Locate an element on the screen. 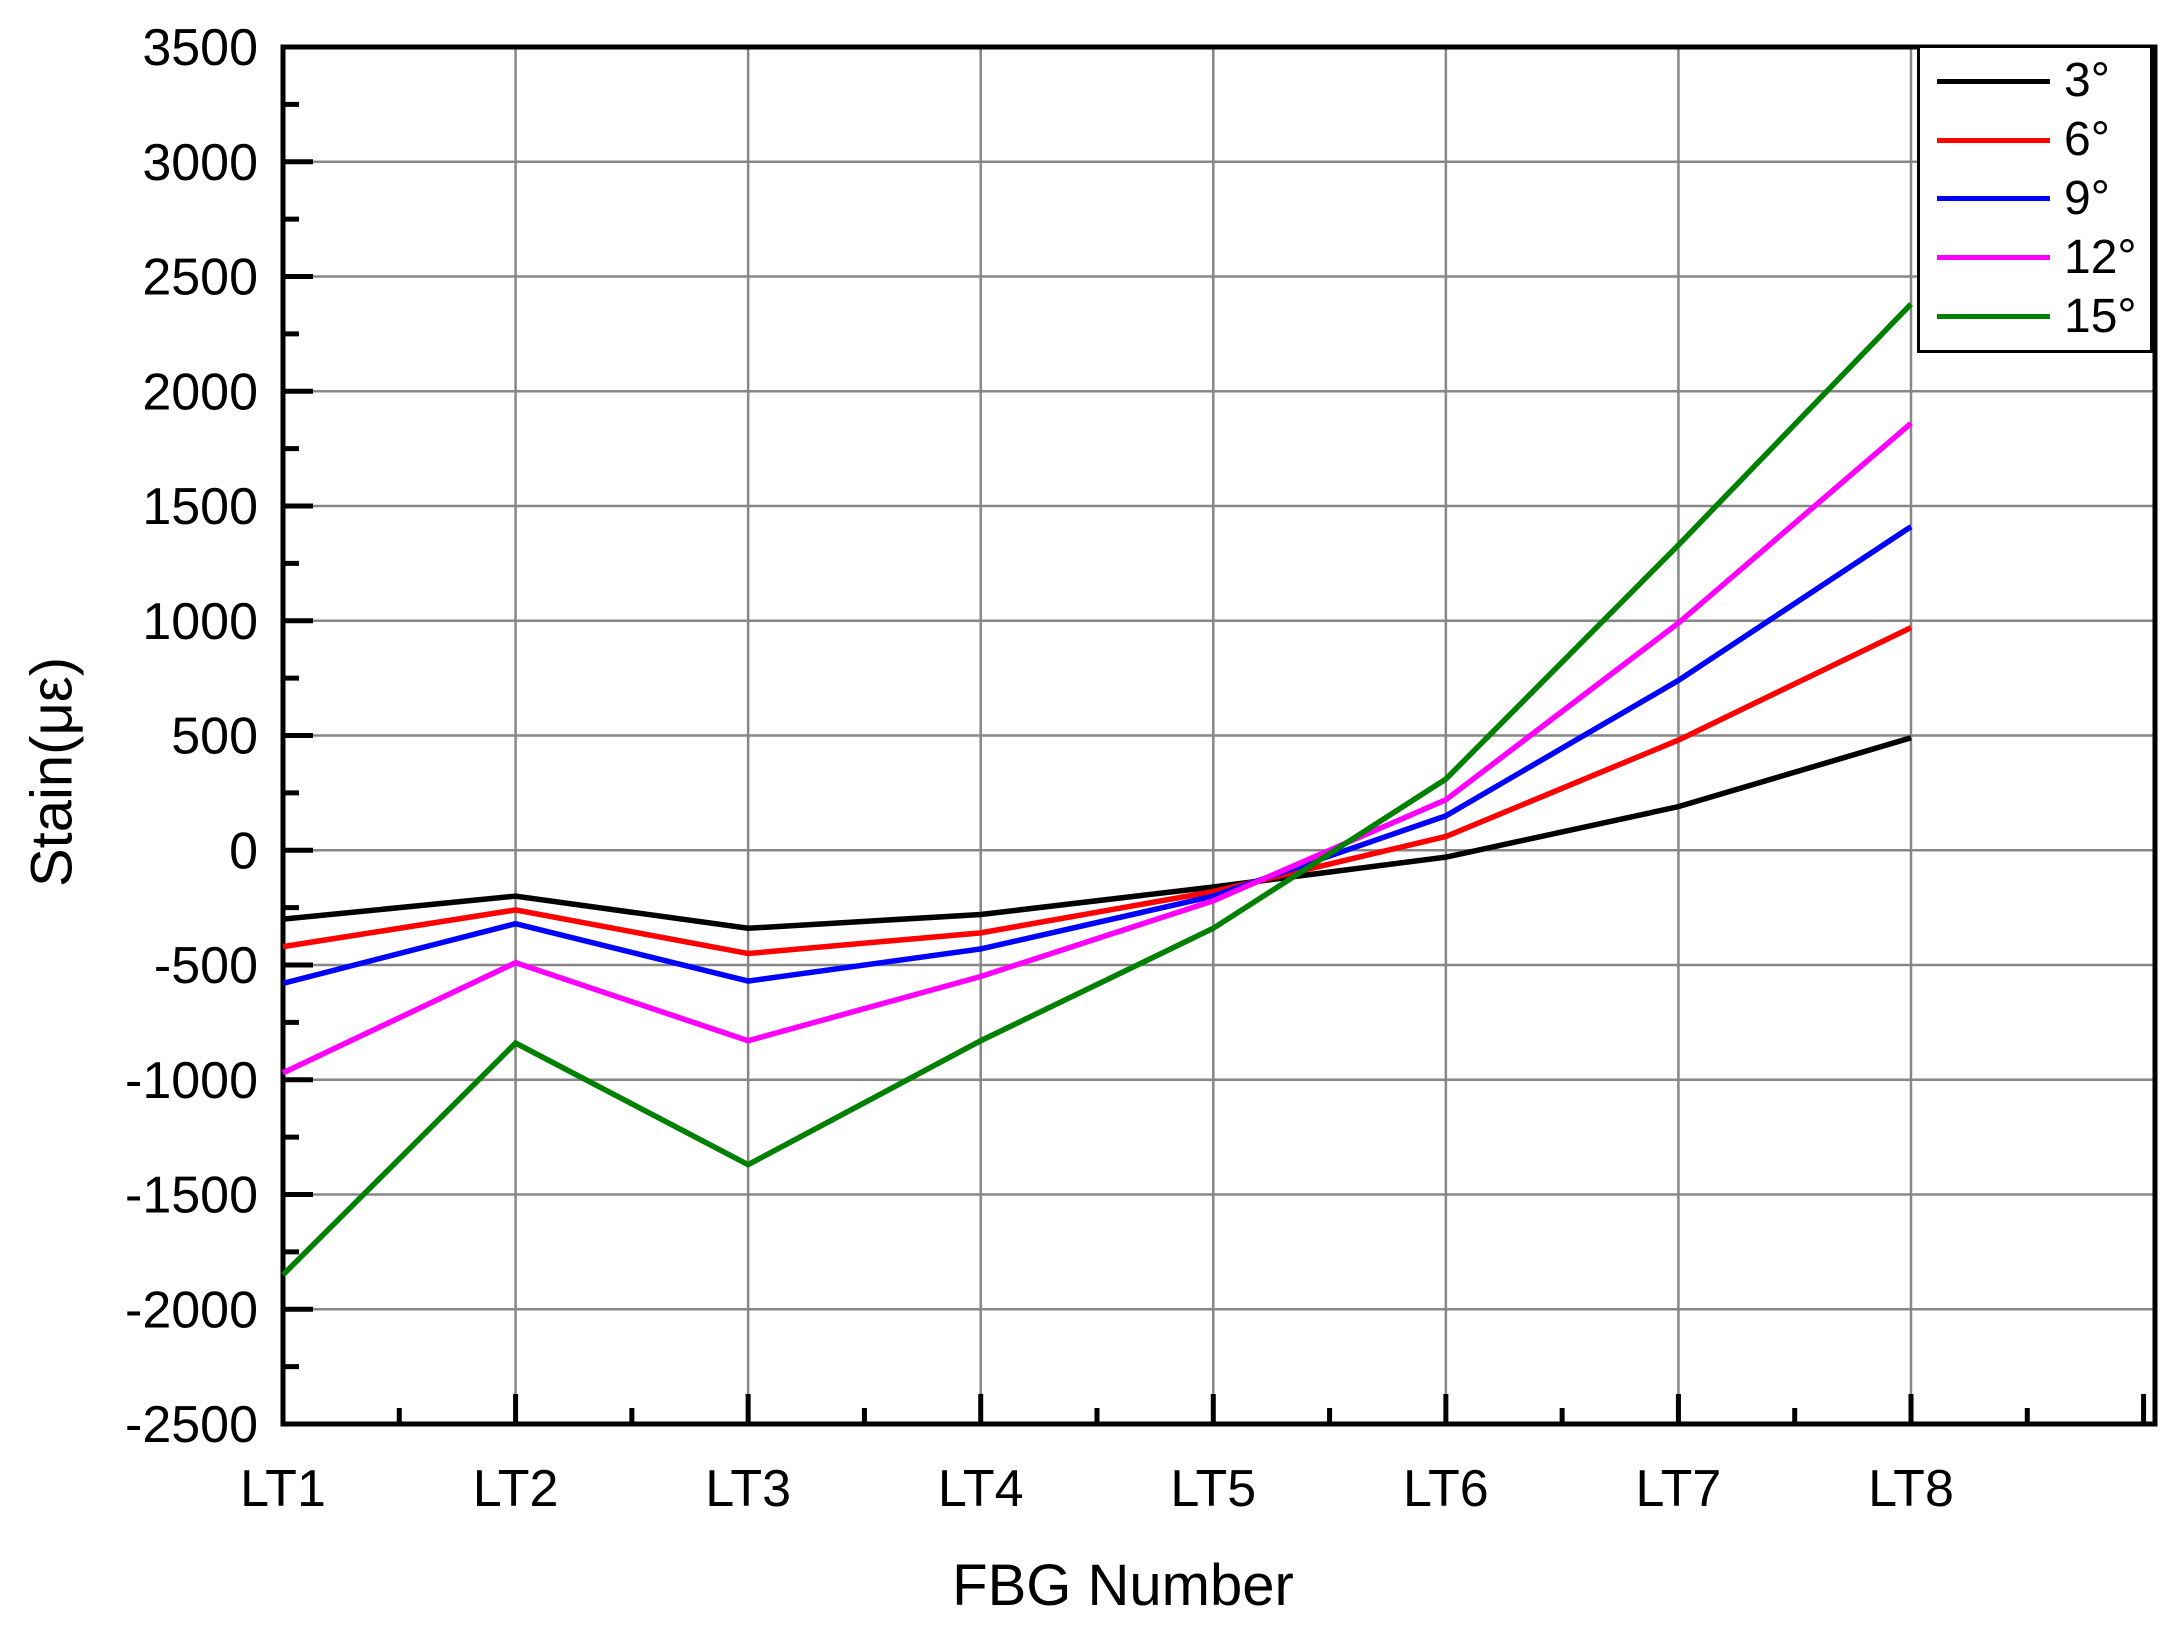 The width and height of the screenshot is (2174, 1648). legend-label-3deg: 3° is located at coordinates (2087, 81).